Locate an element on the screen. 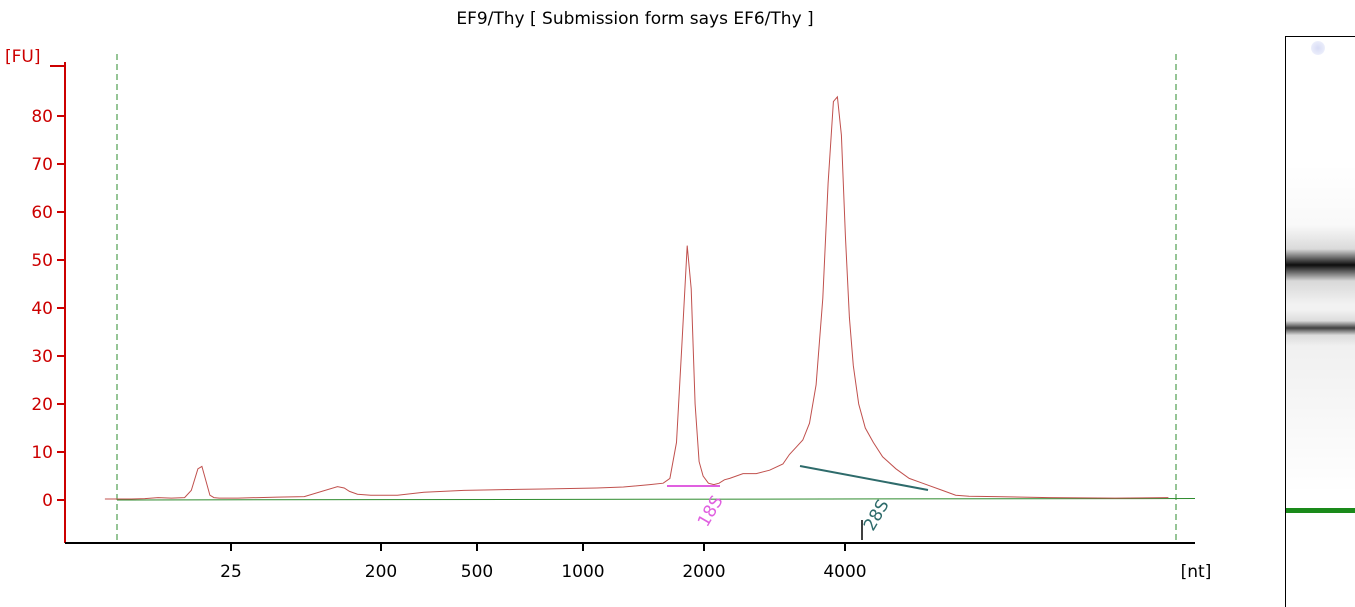 The height and width of the screenshot is (607, 1355). y-tick-label: 10 is located at coordinates (42, 453).